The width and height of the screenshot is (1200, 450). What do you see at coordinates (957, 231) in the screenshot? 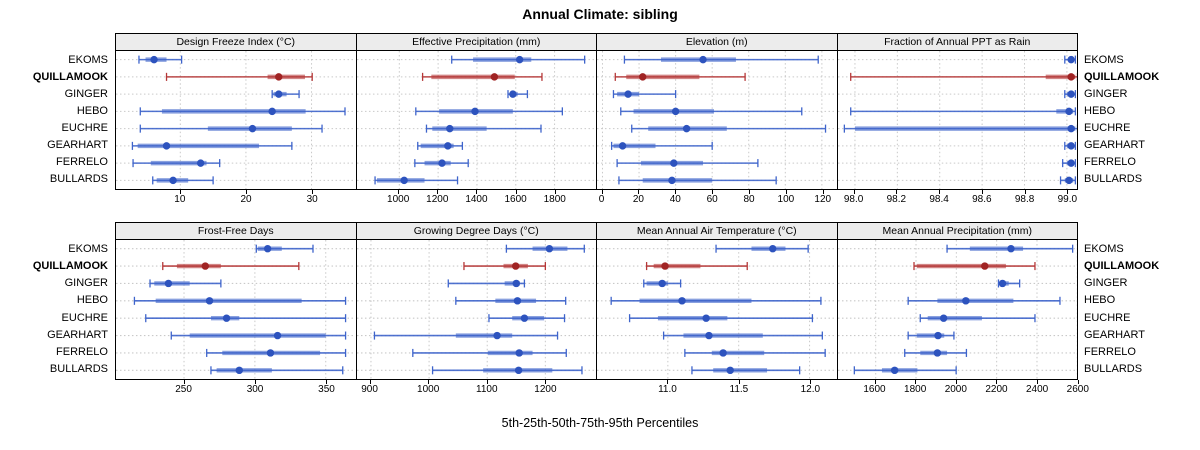
I see `panel-strip-mean-annual-precipitation-mm: Mean Annual Precipitation (mm)` at bounding box center [957, 231].